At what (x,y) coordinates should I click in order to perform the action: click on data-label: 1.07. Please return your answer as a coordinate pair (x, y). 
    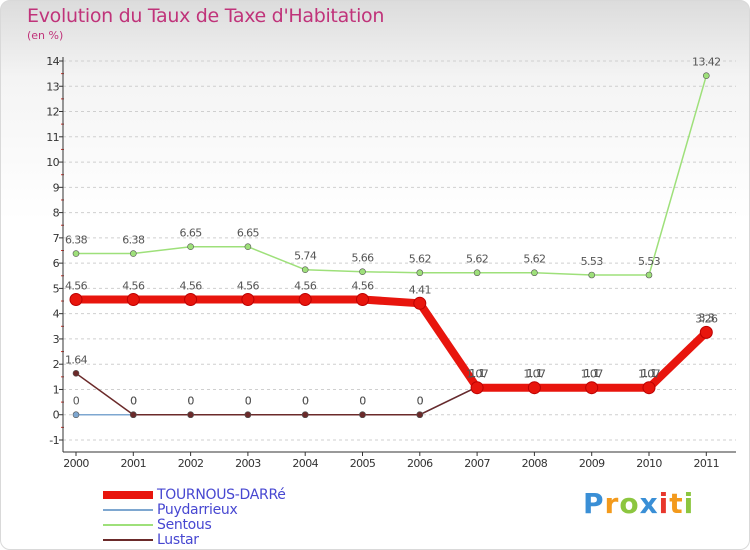
    Looking at the image, I should click on (649, 374).